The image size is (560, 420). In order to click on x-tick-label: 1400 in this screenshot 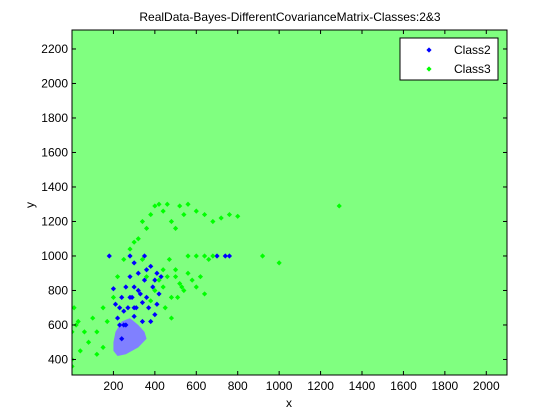, I will do `click(362, 386)`.